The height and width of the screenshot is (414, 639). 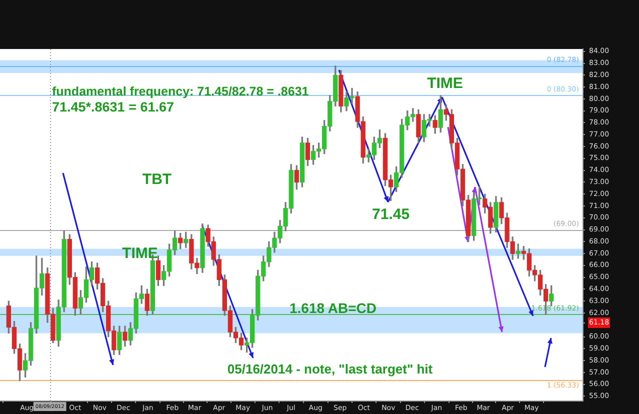 What do you see at coordinates (391, 214) in the screenshot?
I see `annotation: 71.45` at bounding box center [391, 214].